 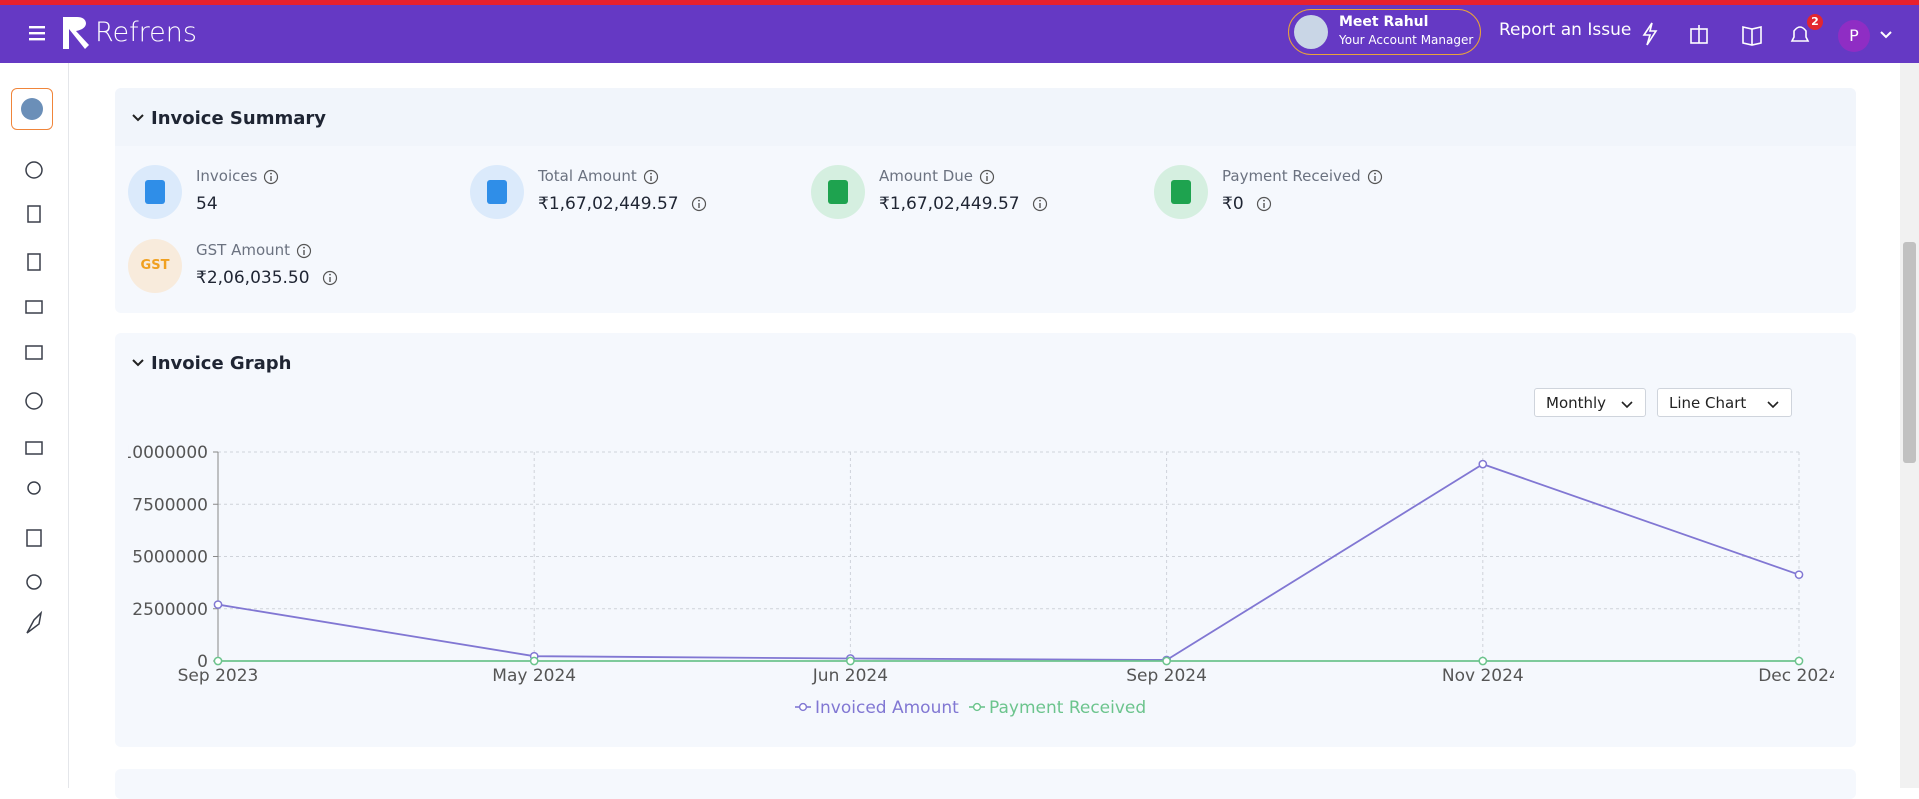 What do you see at coordinates (1067, 708) in the screenshot?
I see `legend-label: Payment Received` at bounding box center [1067, 708].